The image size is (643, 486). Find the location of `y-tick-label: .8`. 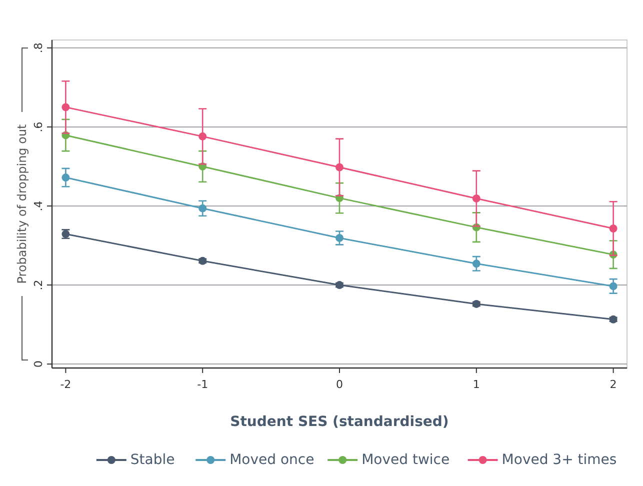

y-tick-label: .8 is located at coordinates (38, 48).